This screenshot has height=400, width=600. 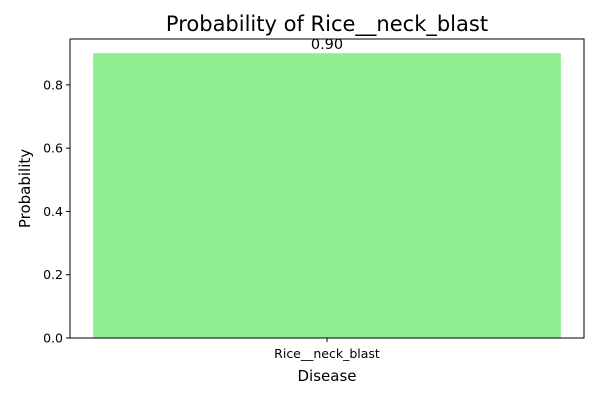 What do you see at coordinates (327, 24) in the screenshot?
I see `chart-title: Probability of Rice__neck_blast` at bounding box center [327, 24].